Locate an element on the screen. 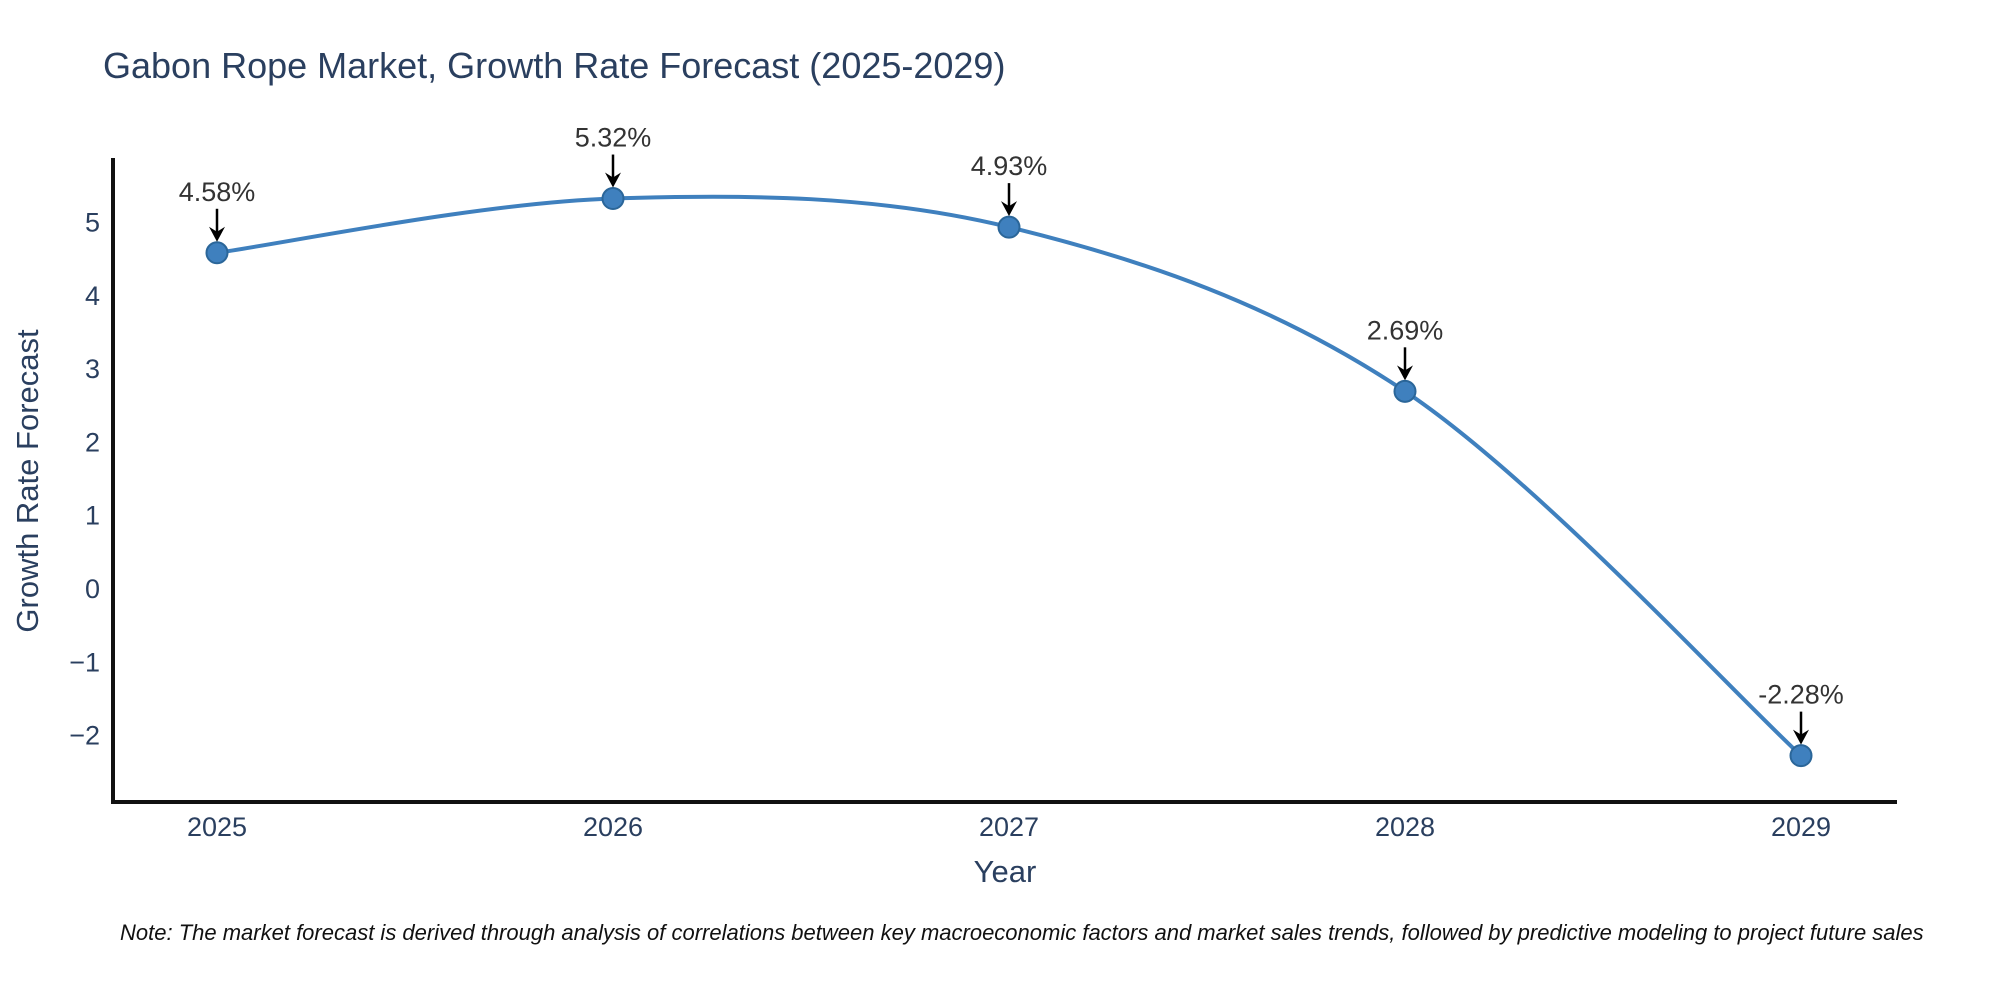 This screenshot has height=1005, width=2000. y-tick-label: 3 is located at coordinates (92, 369).